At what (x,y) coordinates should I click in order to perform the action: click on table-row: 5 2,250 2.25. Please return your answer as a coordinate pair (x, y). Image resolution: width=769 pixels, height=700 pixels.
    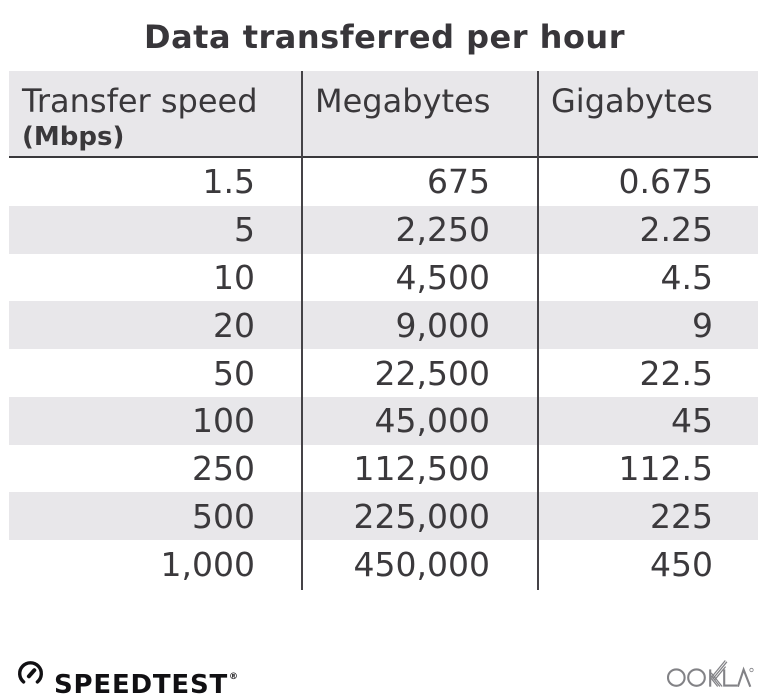
    Looking at the image, I should click on (383, 229).